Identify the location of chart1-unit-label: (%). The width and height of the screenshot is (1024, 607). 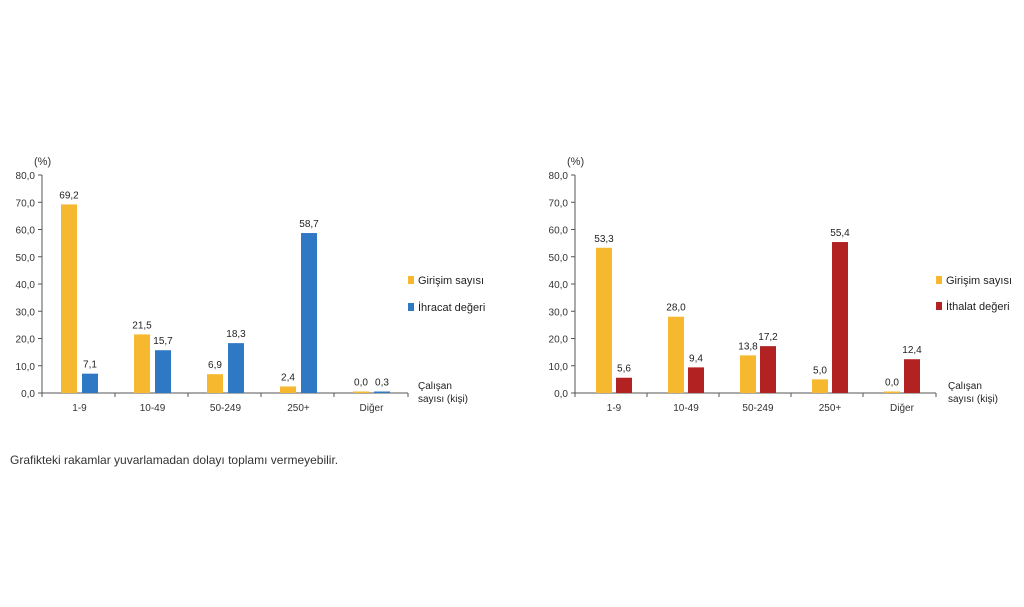
(42, 162).